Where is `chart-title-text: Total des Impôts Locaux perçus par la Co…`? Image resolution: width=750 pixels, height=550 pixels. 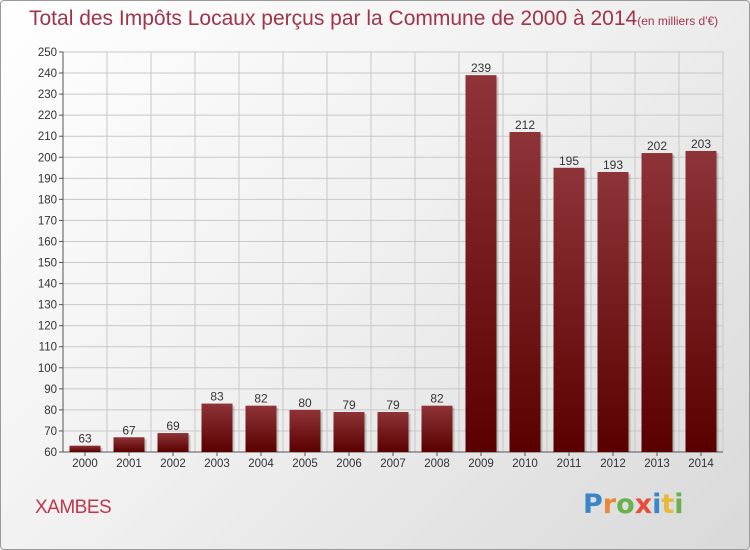 chart-title-text: Total des Impôts Locaux perçus par la Co… is located at coordinates (333, 18).